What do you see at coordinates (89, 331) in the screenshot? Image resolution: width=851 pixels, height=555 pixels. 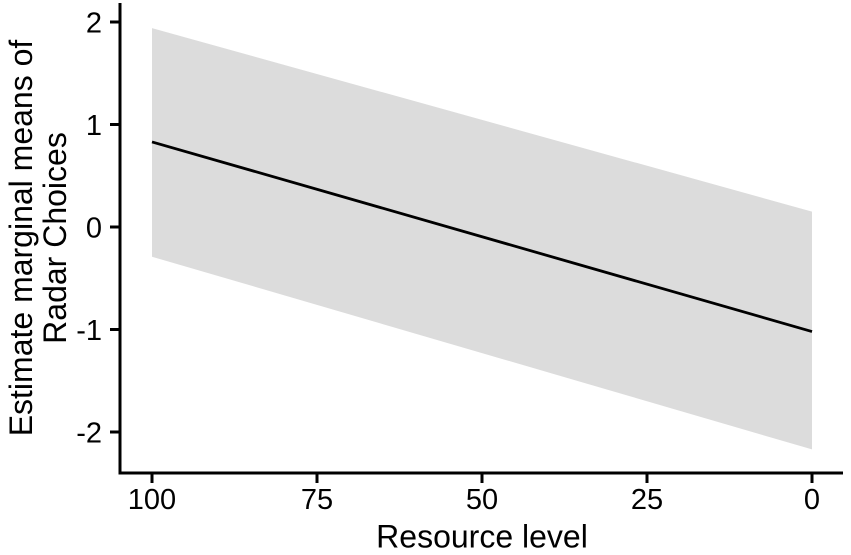 I see `y-tick-label: -1` at bounding box center [89, 331].